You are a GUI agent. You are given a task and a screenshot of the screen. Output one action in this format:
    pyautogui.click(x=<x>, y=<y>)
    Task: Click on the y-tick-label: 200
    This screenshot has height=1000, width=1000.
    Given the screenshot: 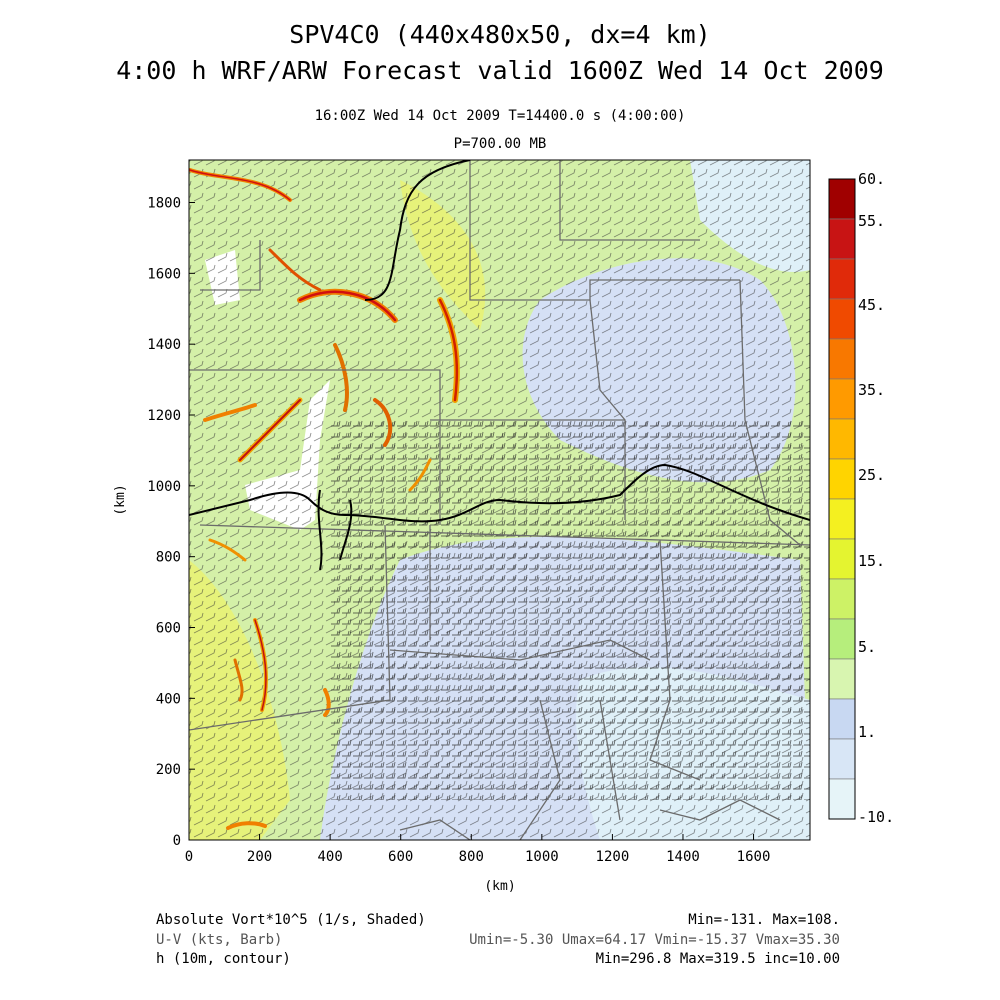 What is the action you would take?
    pyautogui.click(x=168, y=770)
    